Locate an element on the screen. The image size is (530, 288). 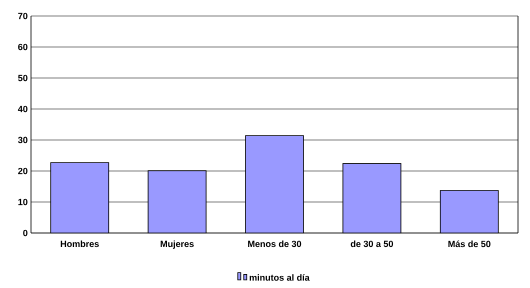
y-tick-label: 0 is located at coordinates (25, 233).